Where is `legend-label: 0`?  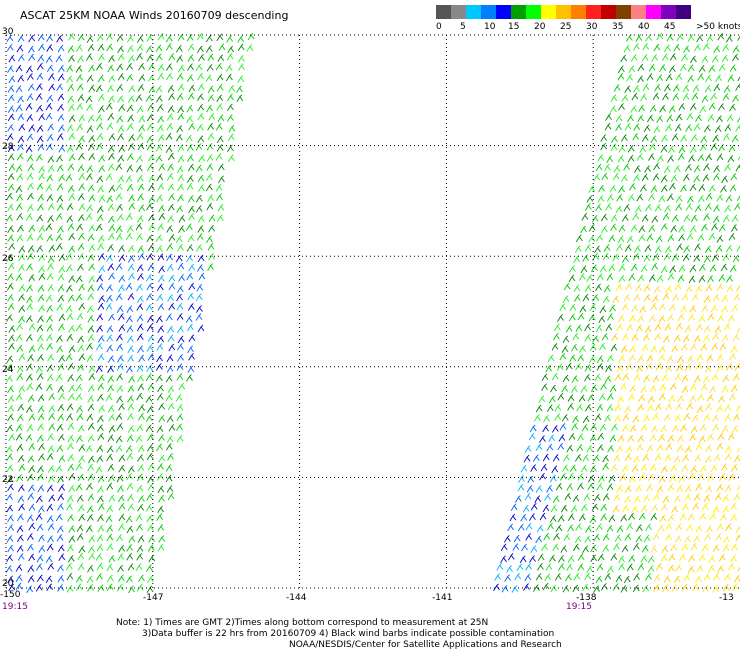 legend-label: 0 is located at coordinates (439, 27).